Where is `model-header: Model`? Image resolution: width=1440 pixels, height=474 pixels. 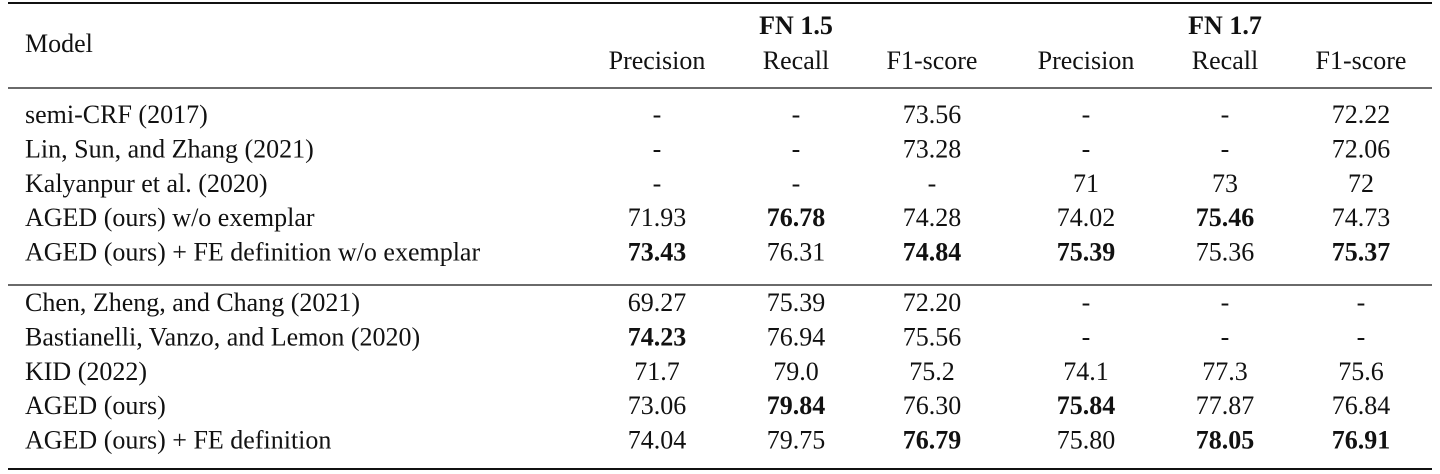
model-header: Model is located at coordinates (59, 43).